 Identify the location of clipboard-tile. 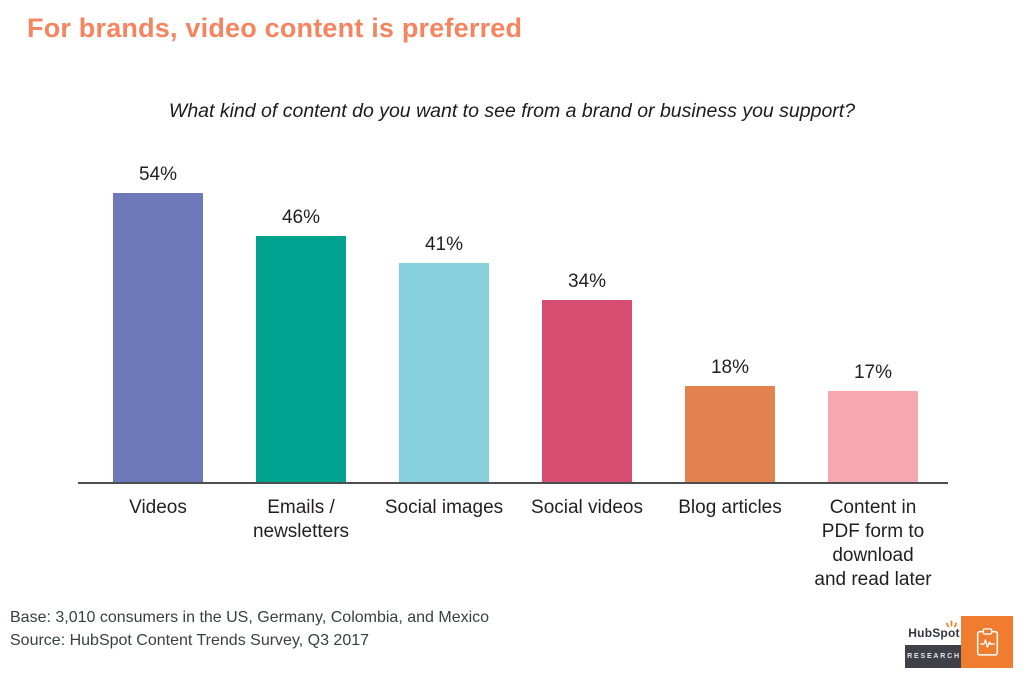
(987, 642).